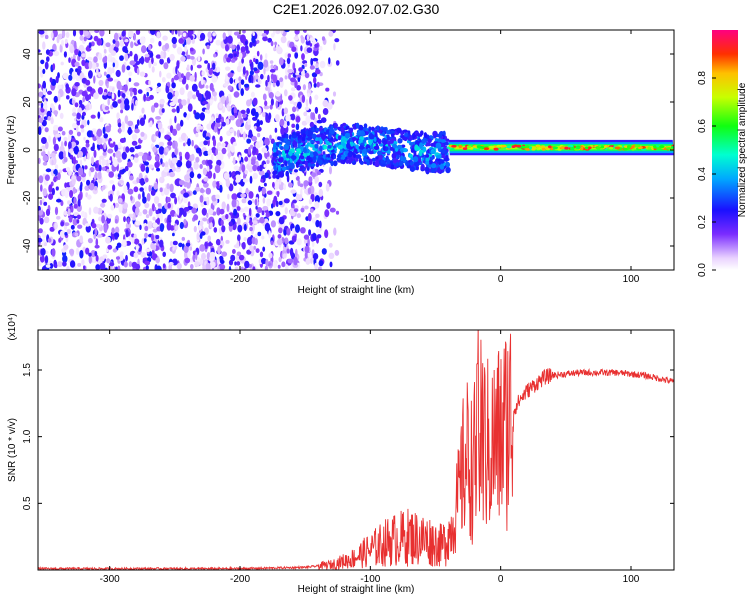  What do you see at coordinates (27, 503) in the screenshot?
I see `snr-y-tick-label: 0.5` at bounding box center [27, 503].